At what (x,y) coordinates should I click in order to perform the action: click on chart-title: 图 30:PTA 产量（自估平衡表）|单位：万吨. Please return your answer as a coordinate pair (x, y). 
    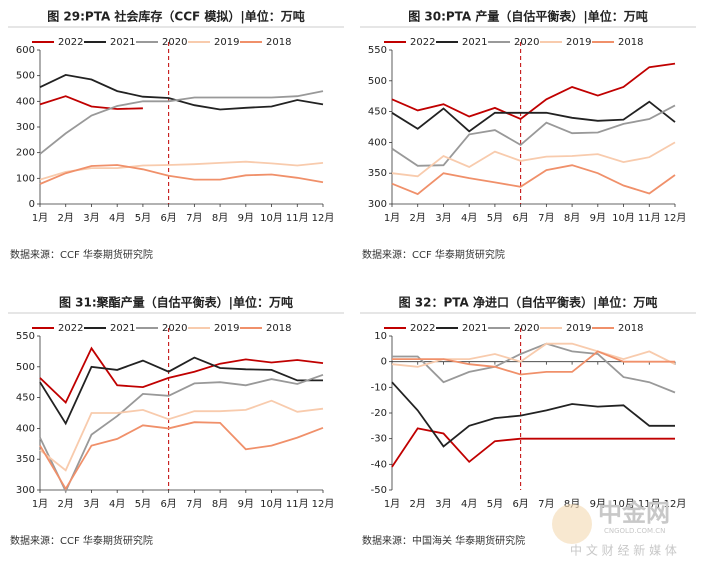
    Looking at the image, I should click on (528, 16).